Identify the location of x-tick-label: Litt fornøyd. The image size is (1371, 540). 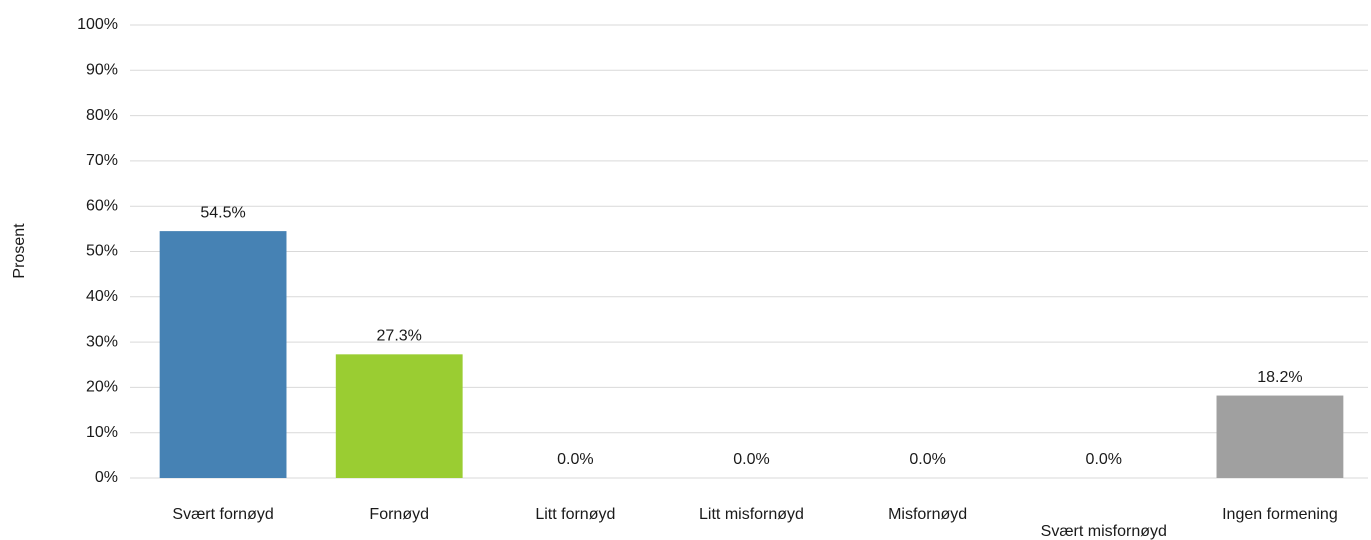
(575, 514).